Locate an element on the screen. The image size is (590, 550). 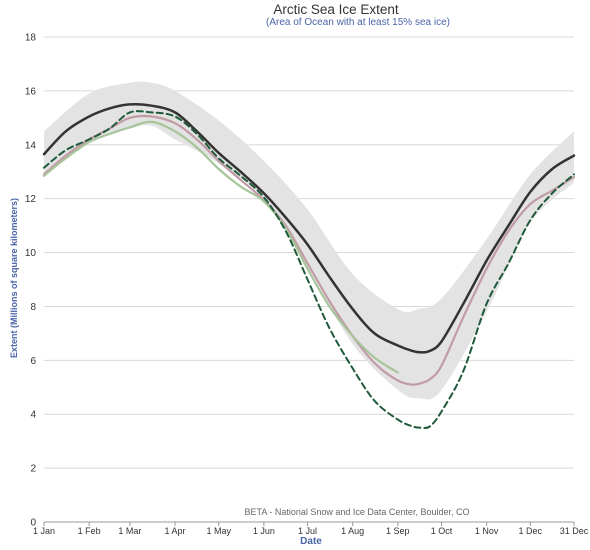
x-tick-label: 1 Dec is located at coordinates (531, 531).